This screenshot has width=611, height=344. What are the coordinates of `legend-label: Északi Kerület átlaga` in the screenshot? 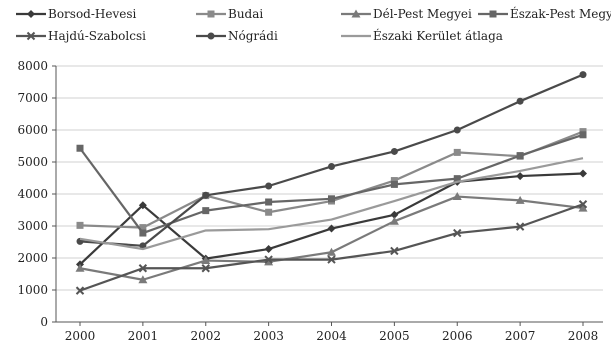 It's located at (438, 35).